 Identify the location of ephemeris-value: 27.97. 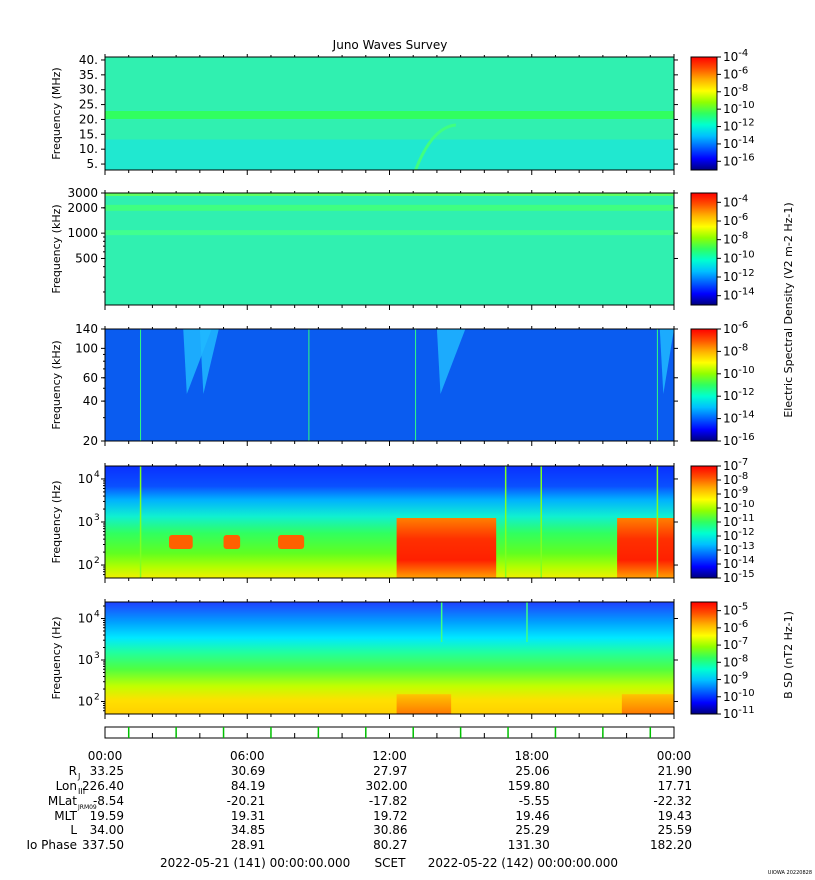
(390, 771).